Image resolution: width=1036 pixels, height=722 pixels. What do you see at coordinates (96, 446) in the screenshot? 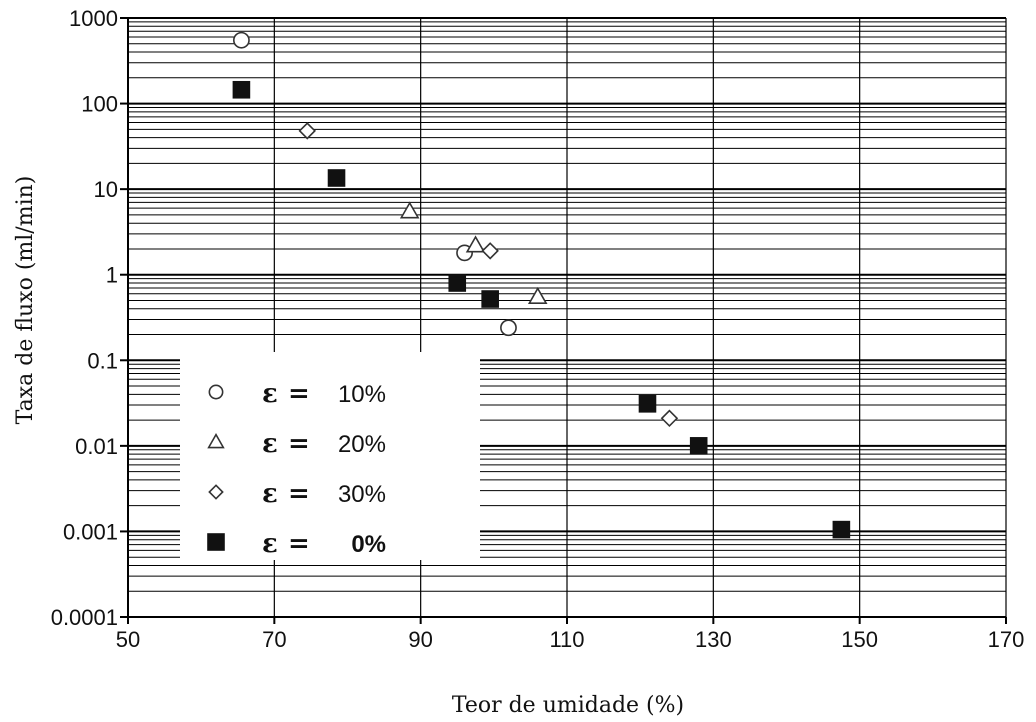
I see `y-tick-label: 0.01` at bounding box center [96, 446].